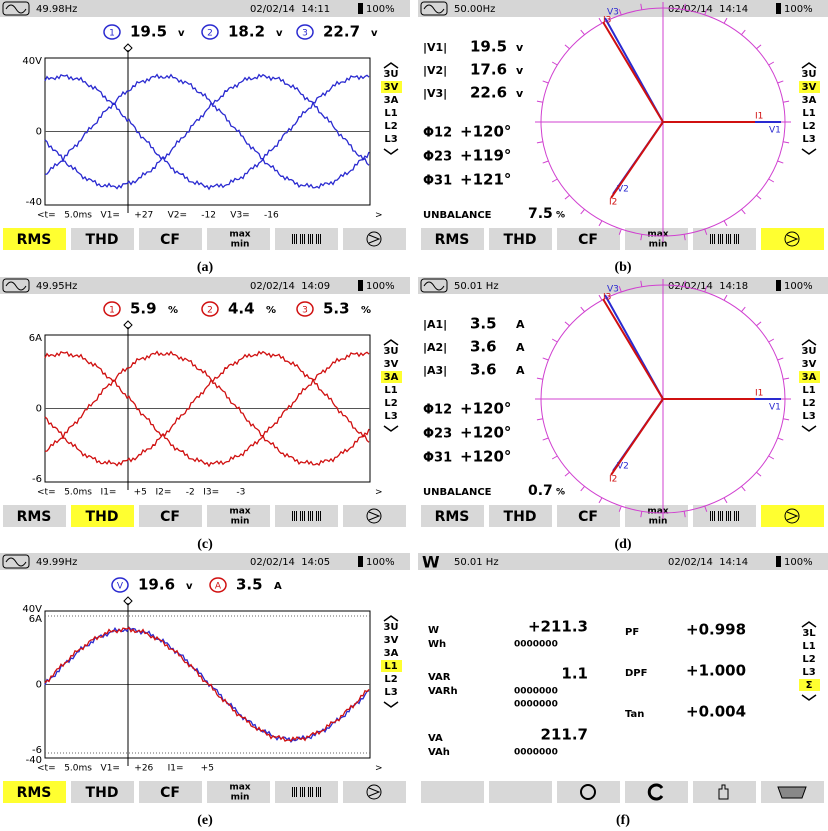 This screenshot has height=831, width=828. What do you see at coordinates (474, 9) in the screenshot?
I see `frequency: 50.00Hz` at bounding box center [474, 9].